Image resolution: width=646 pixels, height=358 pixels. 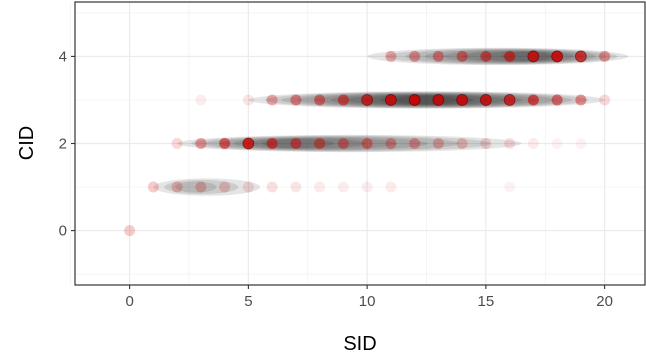 I want to click on x-tick-label: 15, so click(x=486, y=301).